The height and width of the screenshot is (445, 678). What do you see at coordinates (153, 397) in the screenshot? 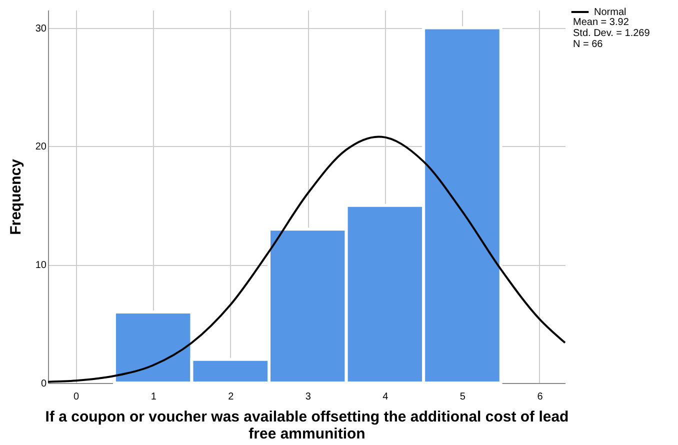
I see `x-tick-label: 1` at bounding box center [153, 397].